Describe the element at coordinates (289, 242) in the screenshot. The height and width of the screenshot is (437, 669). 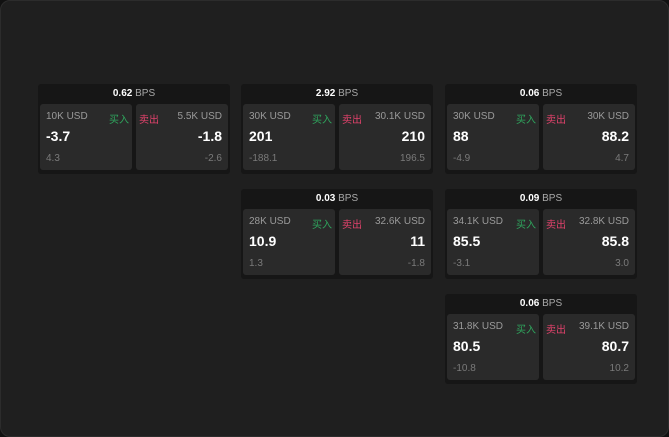
I see `buy-cell: 28K USD 买入 10.9 1.3` at that location.